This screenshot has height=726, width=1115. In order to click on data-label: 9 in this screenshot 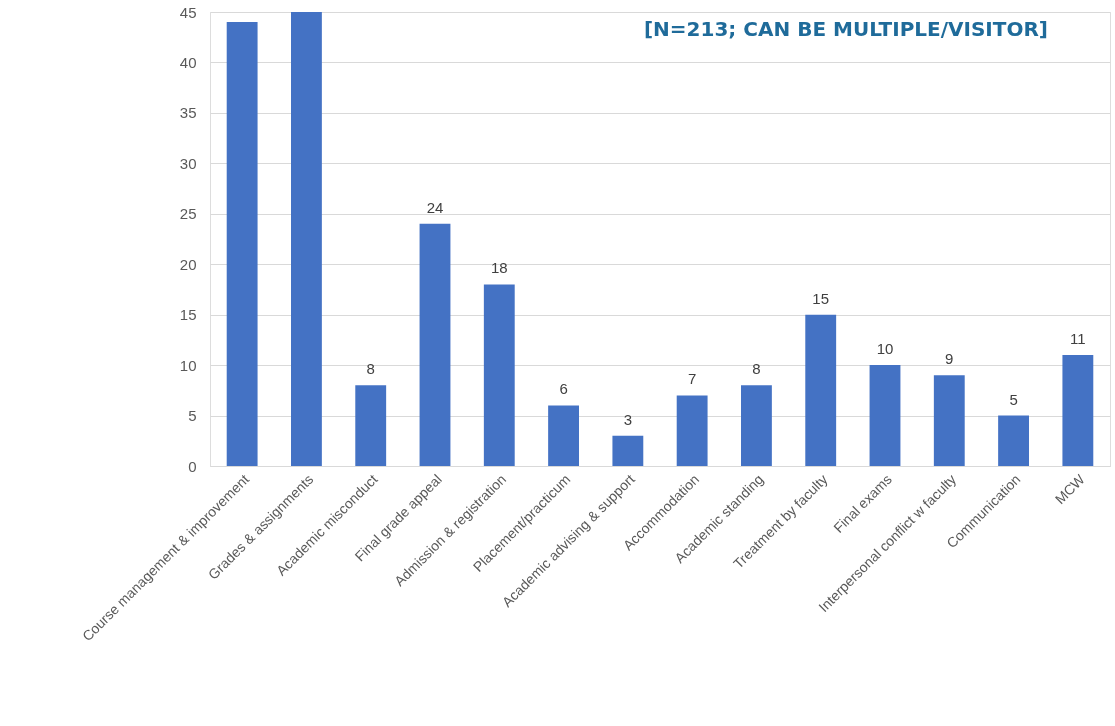, I will do `click(949, 359)`.